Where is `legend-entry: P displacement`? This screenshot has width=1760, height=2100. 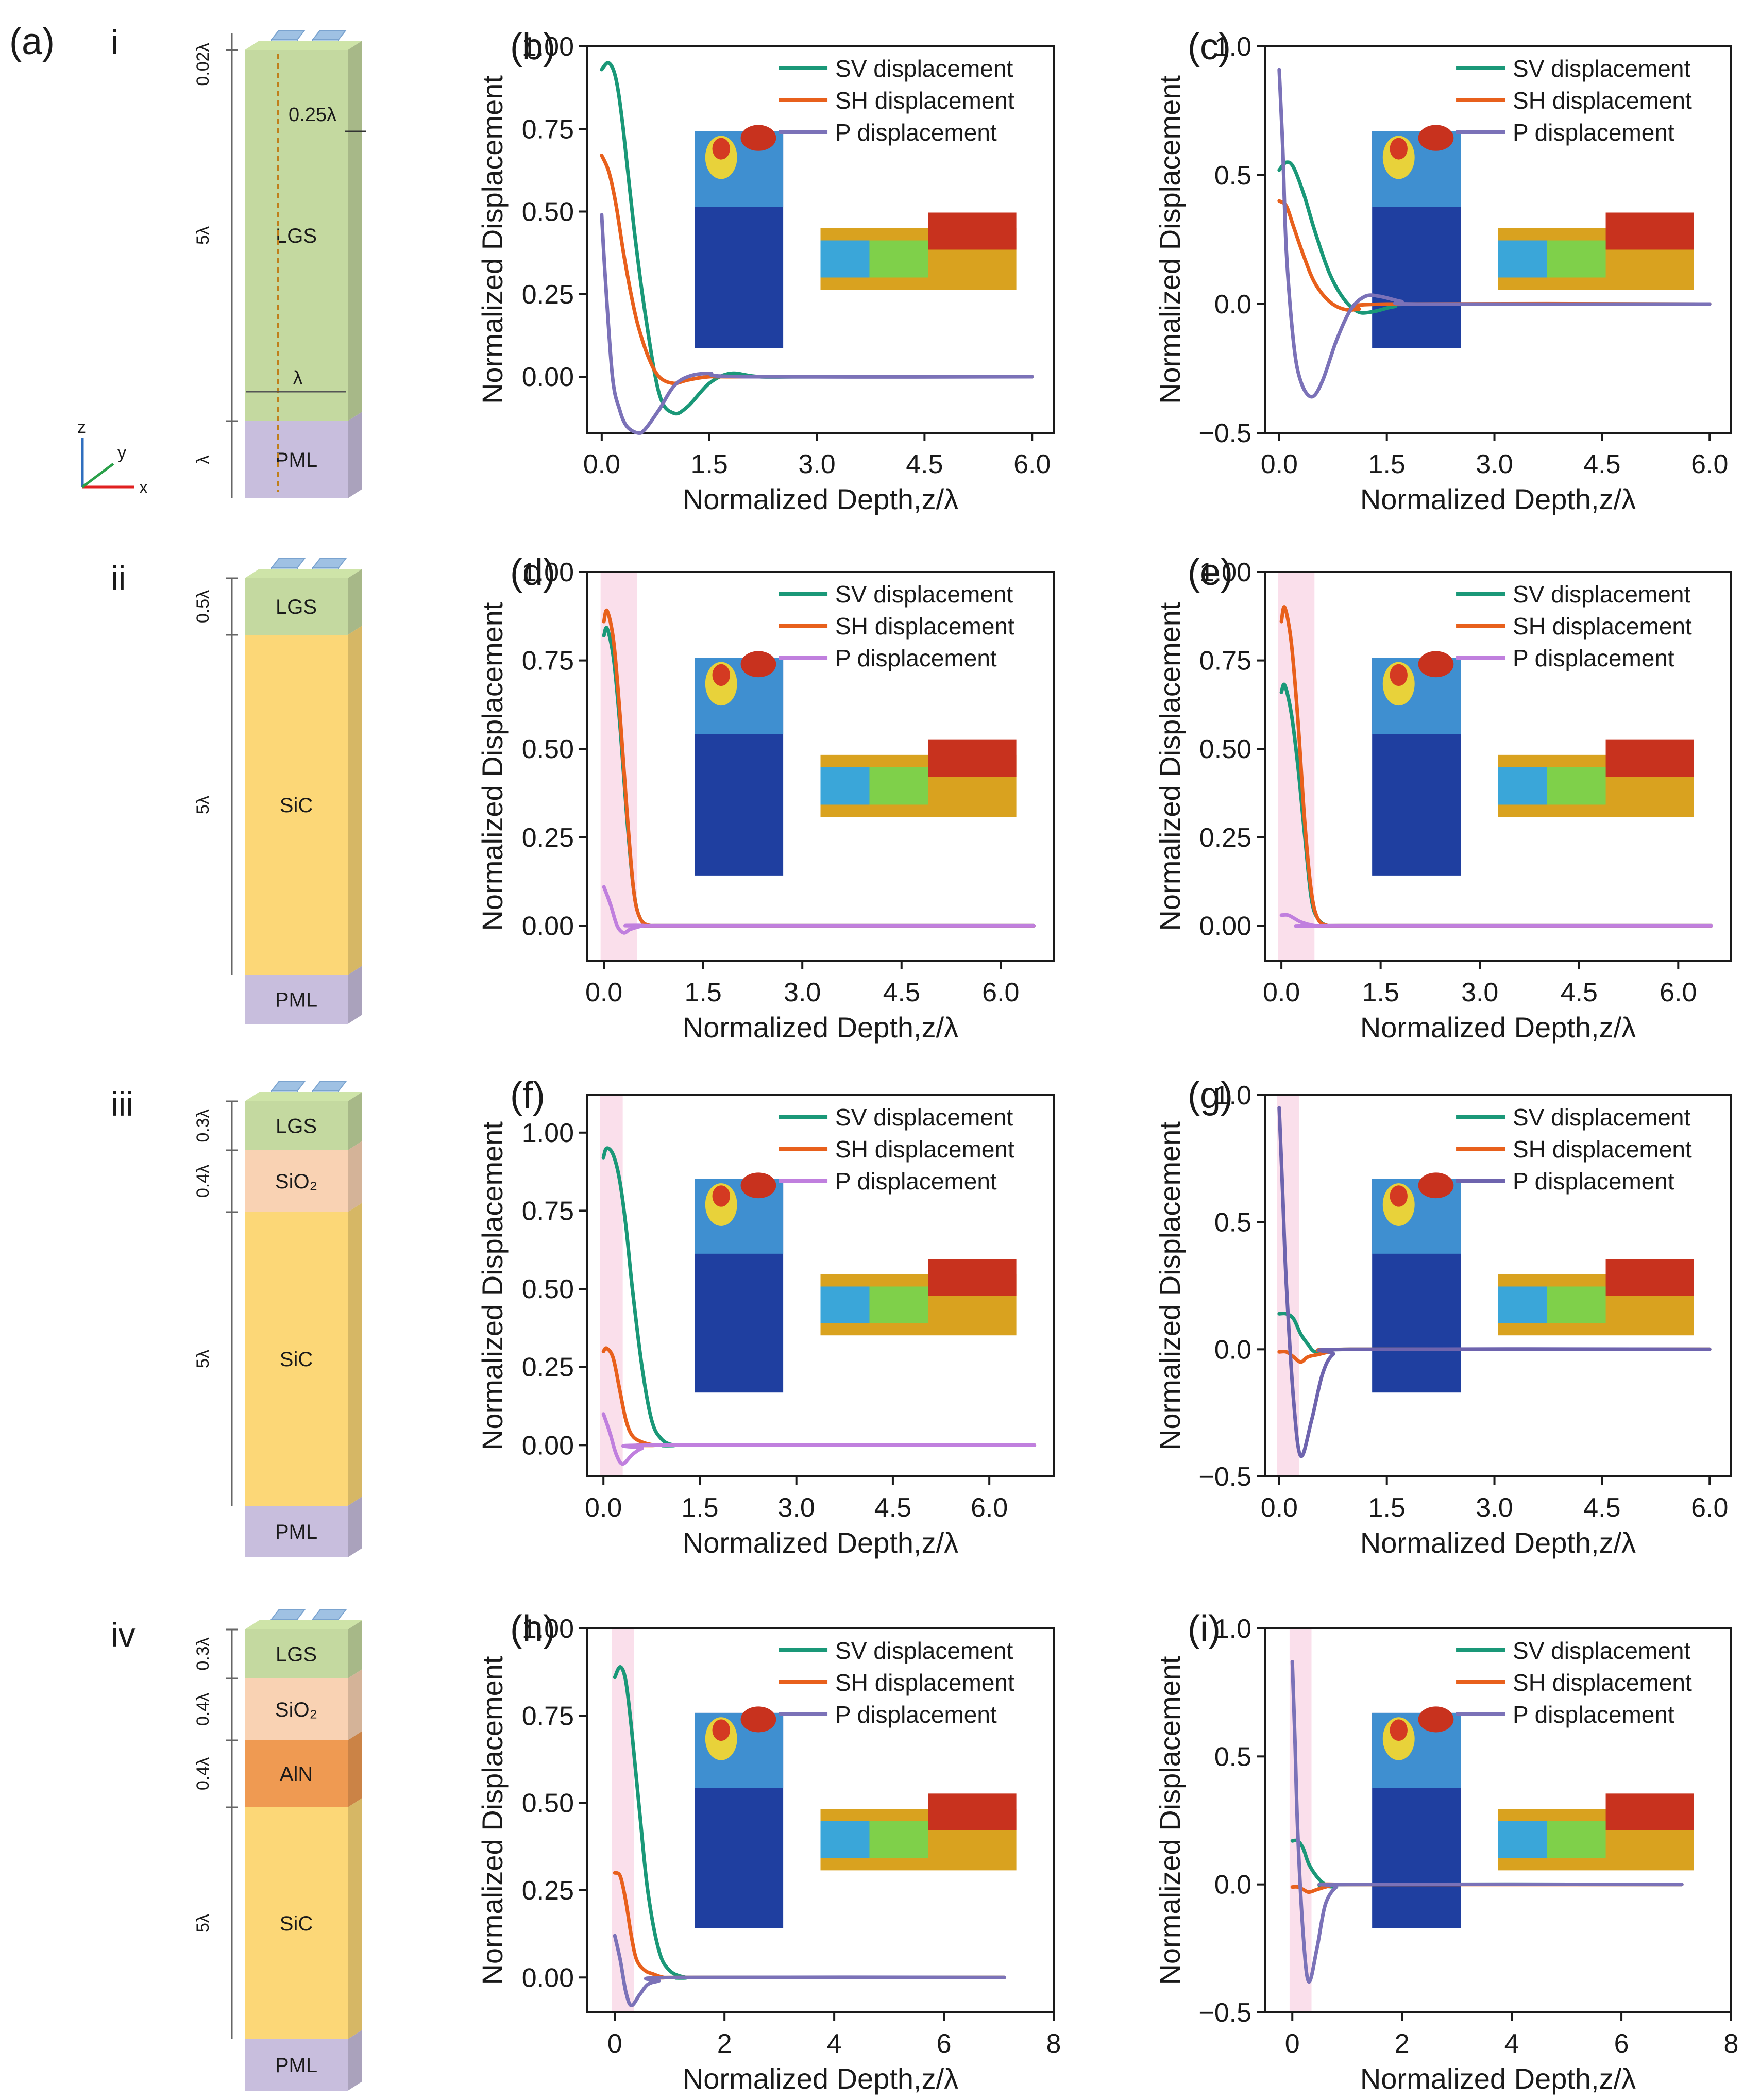
legend-entry: P displacement is located at coordinates (1593, 1181).